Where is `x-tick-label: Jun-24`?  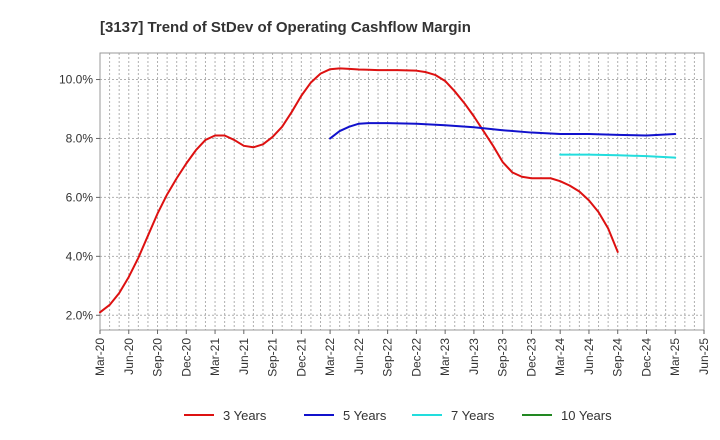 x-tick-label: Jun-24 is located at coordinates (589, 356).